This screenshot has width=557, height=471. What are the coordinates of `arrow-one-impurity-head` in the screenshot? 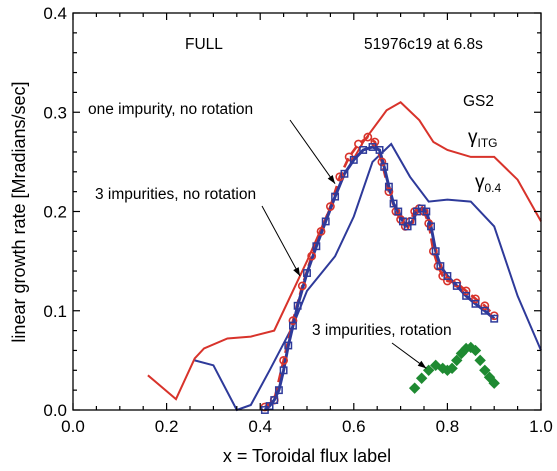 It's located at (331, 179).